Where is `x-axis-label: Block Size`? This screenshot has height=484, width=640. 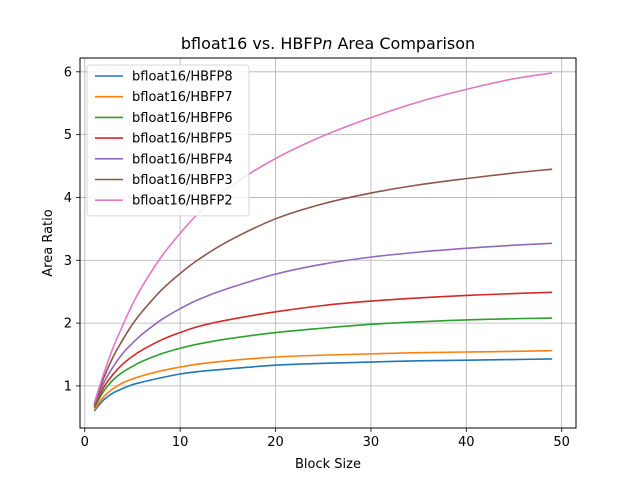
x-axis-label: Block Size is located at coordinates (328, 464).